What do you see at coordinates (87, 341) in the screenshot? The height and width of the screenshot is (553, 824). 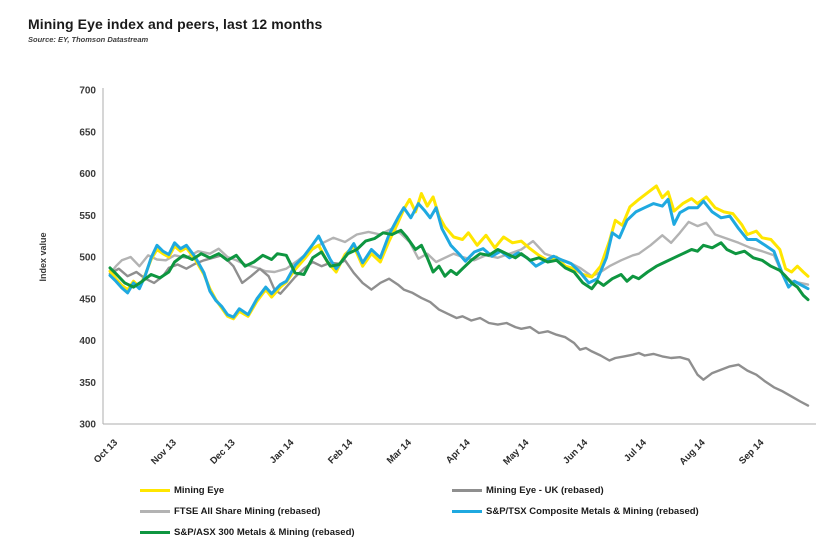 I see `y-tick-label: 400` at bounding box center [87, 341].